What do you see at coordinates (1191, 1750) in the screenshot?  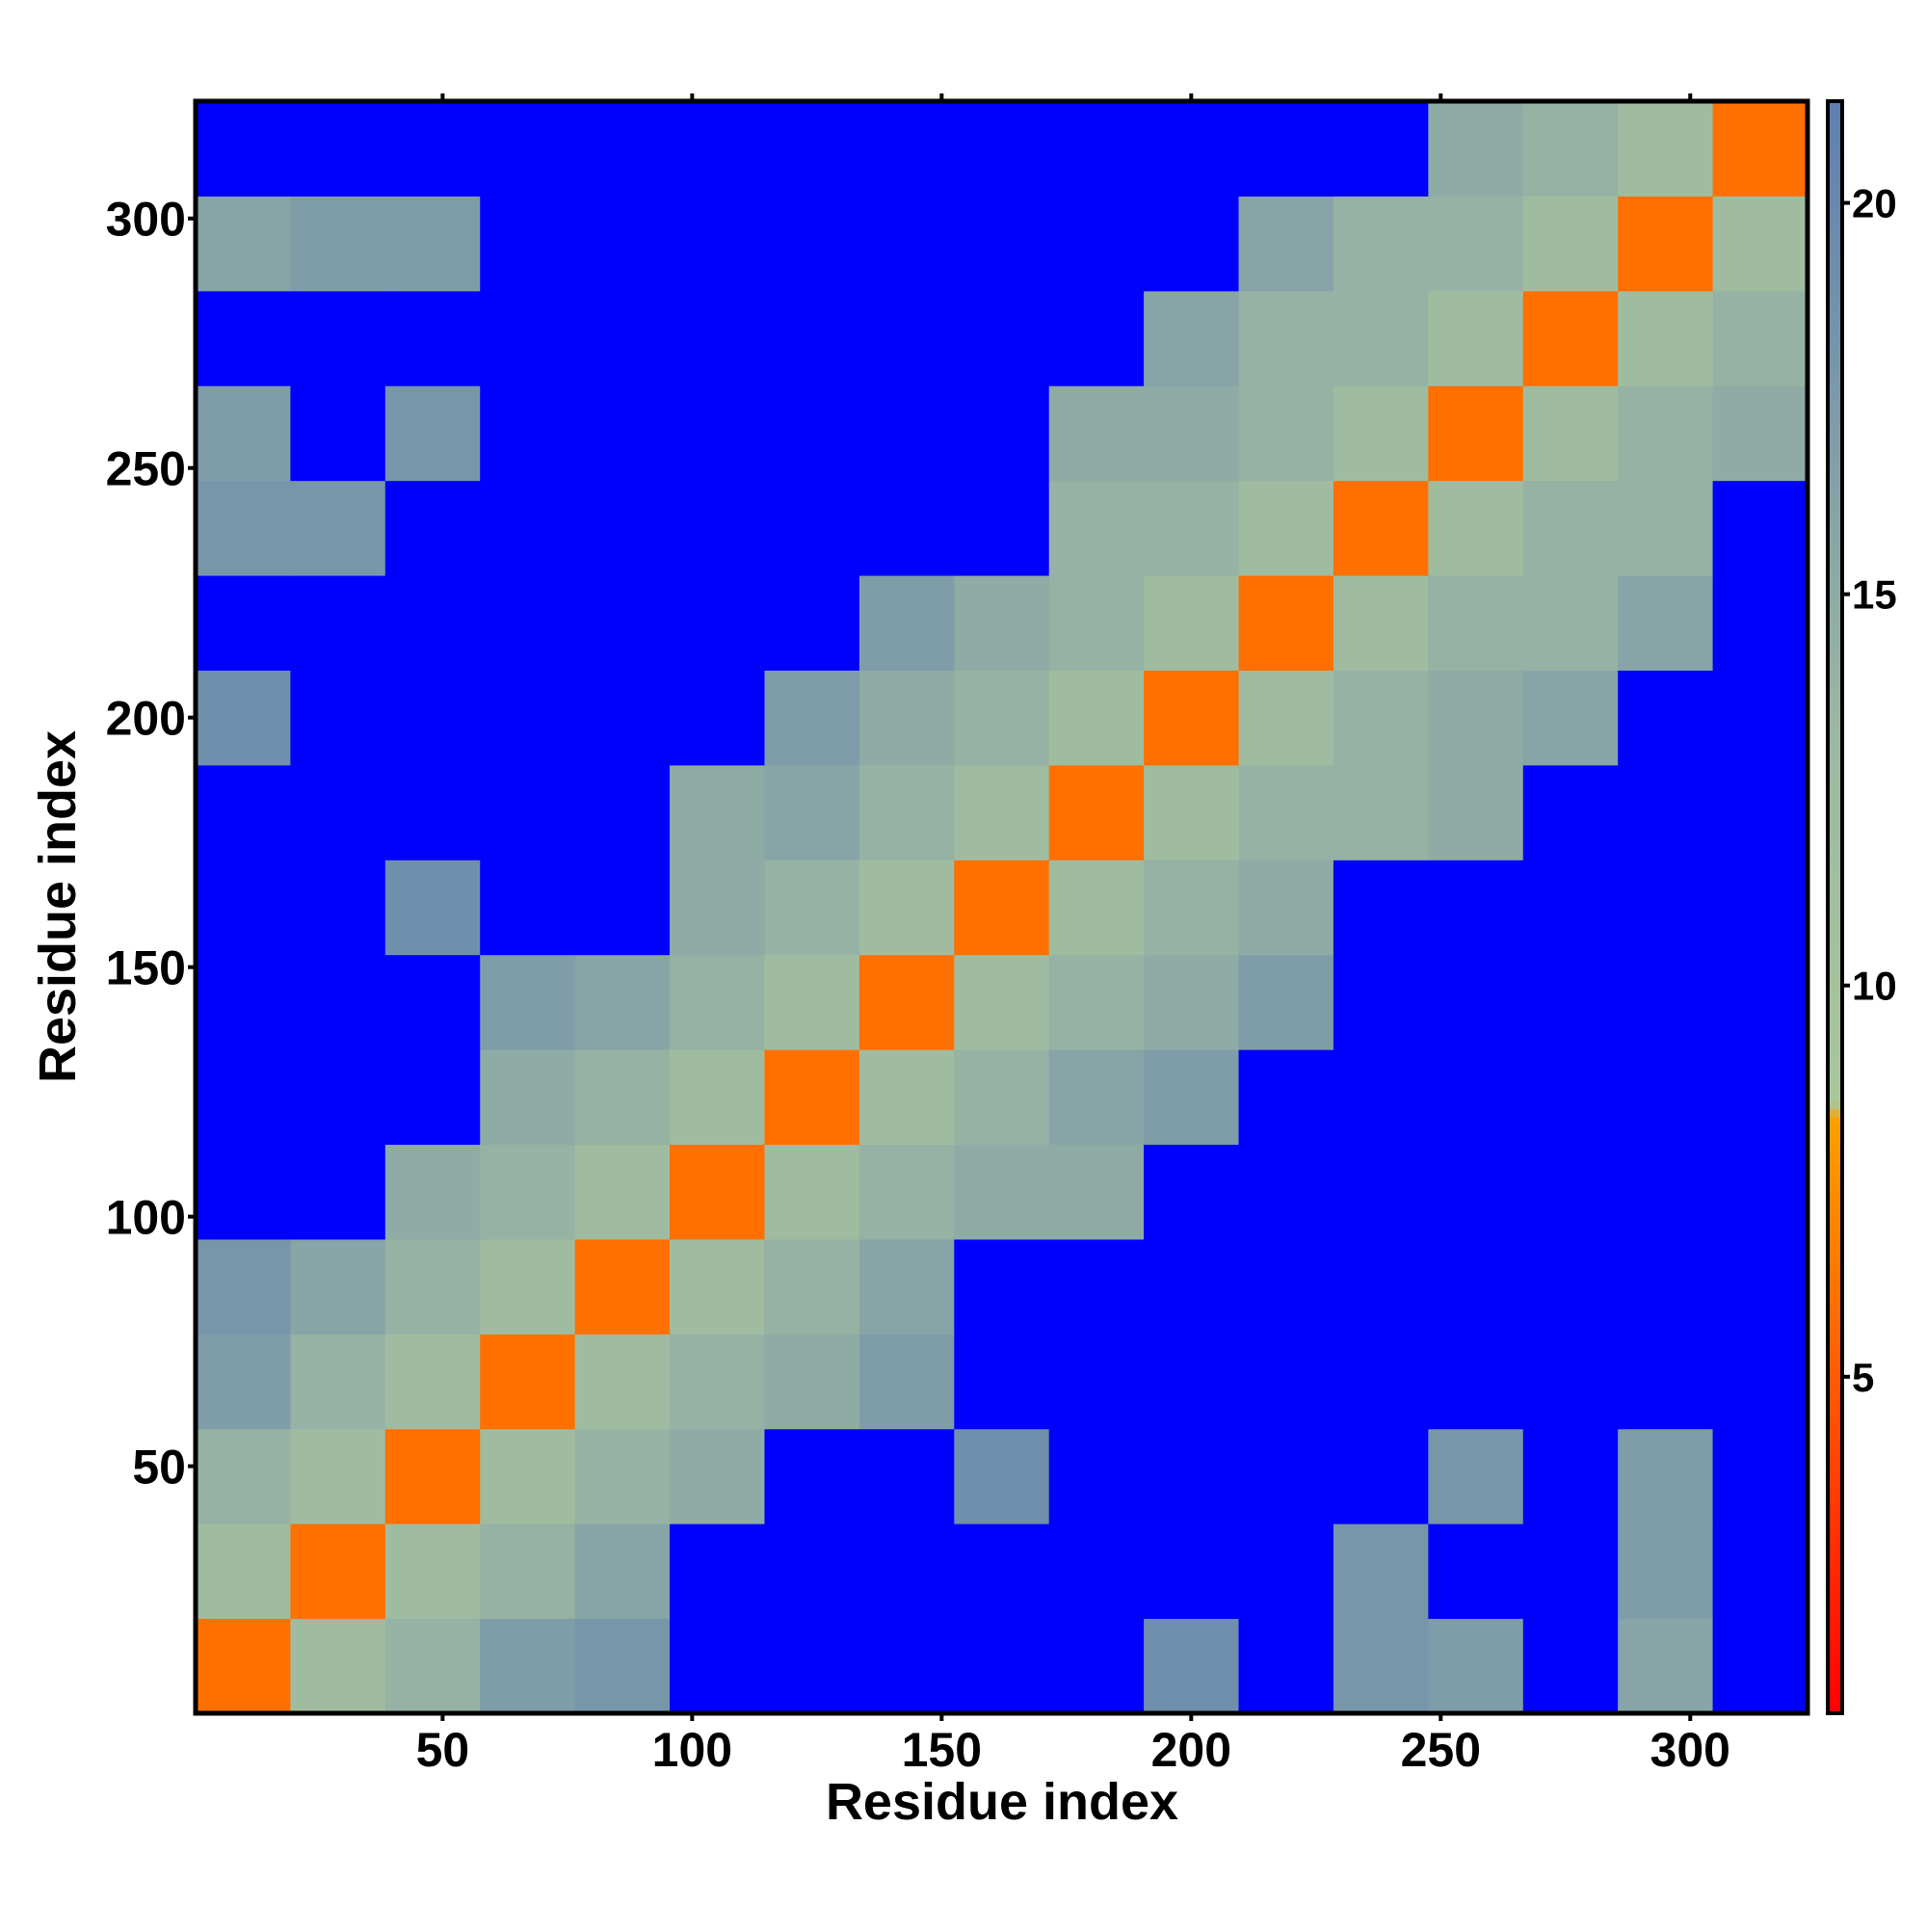 I see `x-tick-label: 200` at bounding box center [1191, 1750].